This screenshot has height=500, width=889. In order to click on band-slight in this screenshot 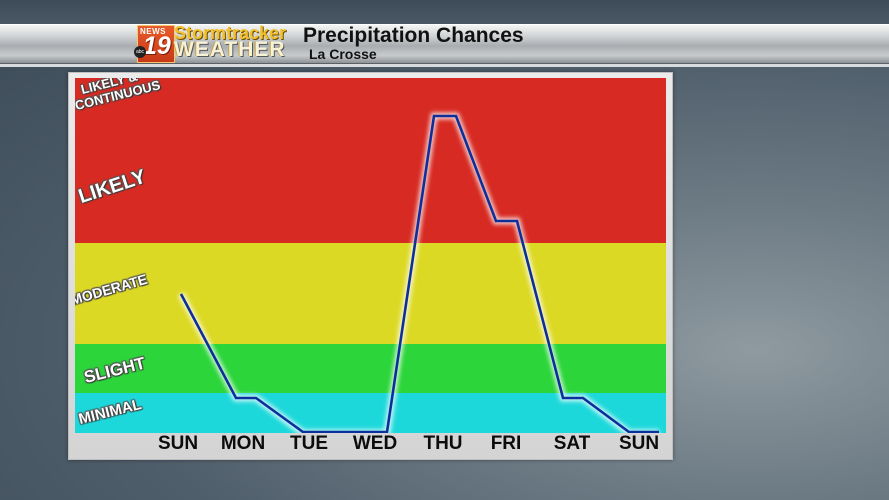, I will do `click(370, 368)`.